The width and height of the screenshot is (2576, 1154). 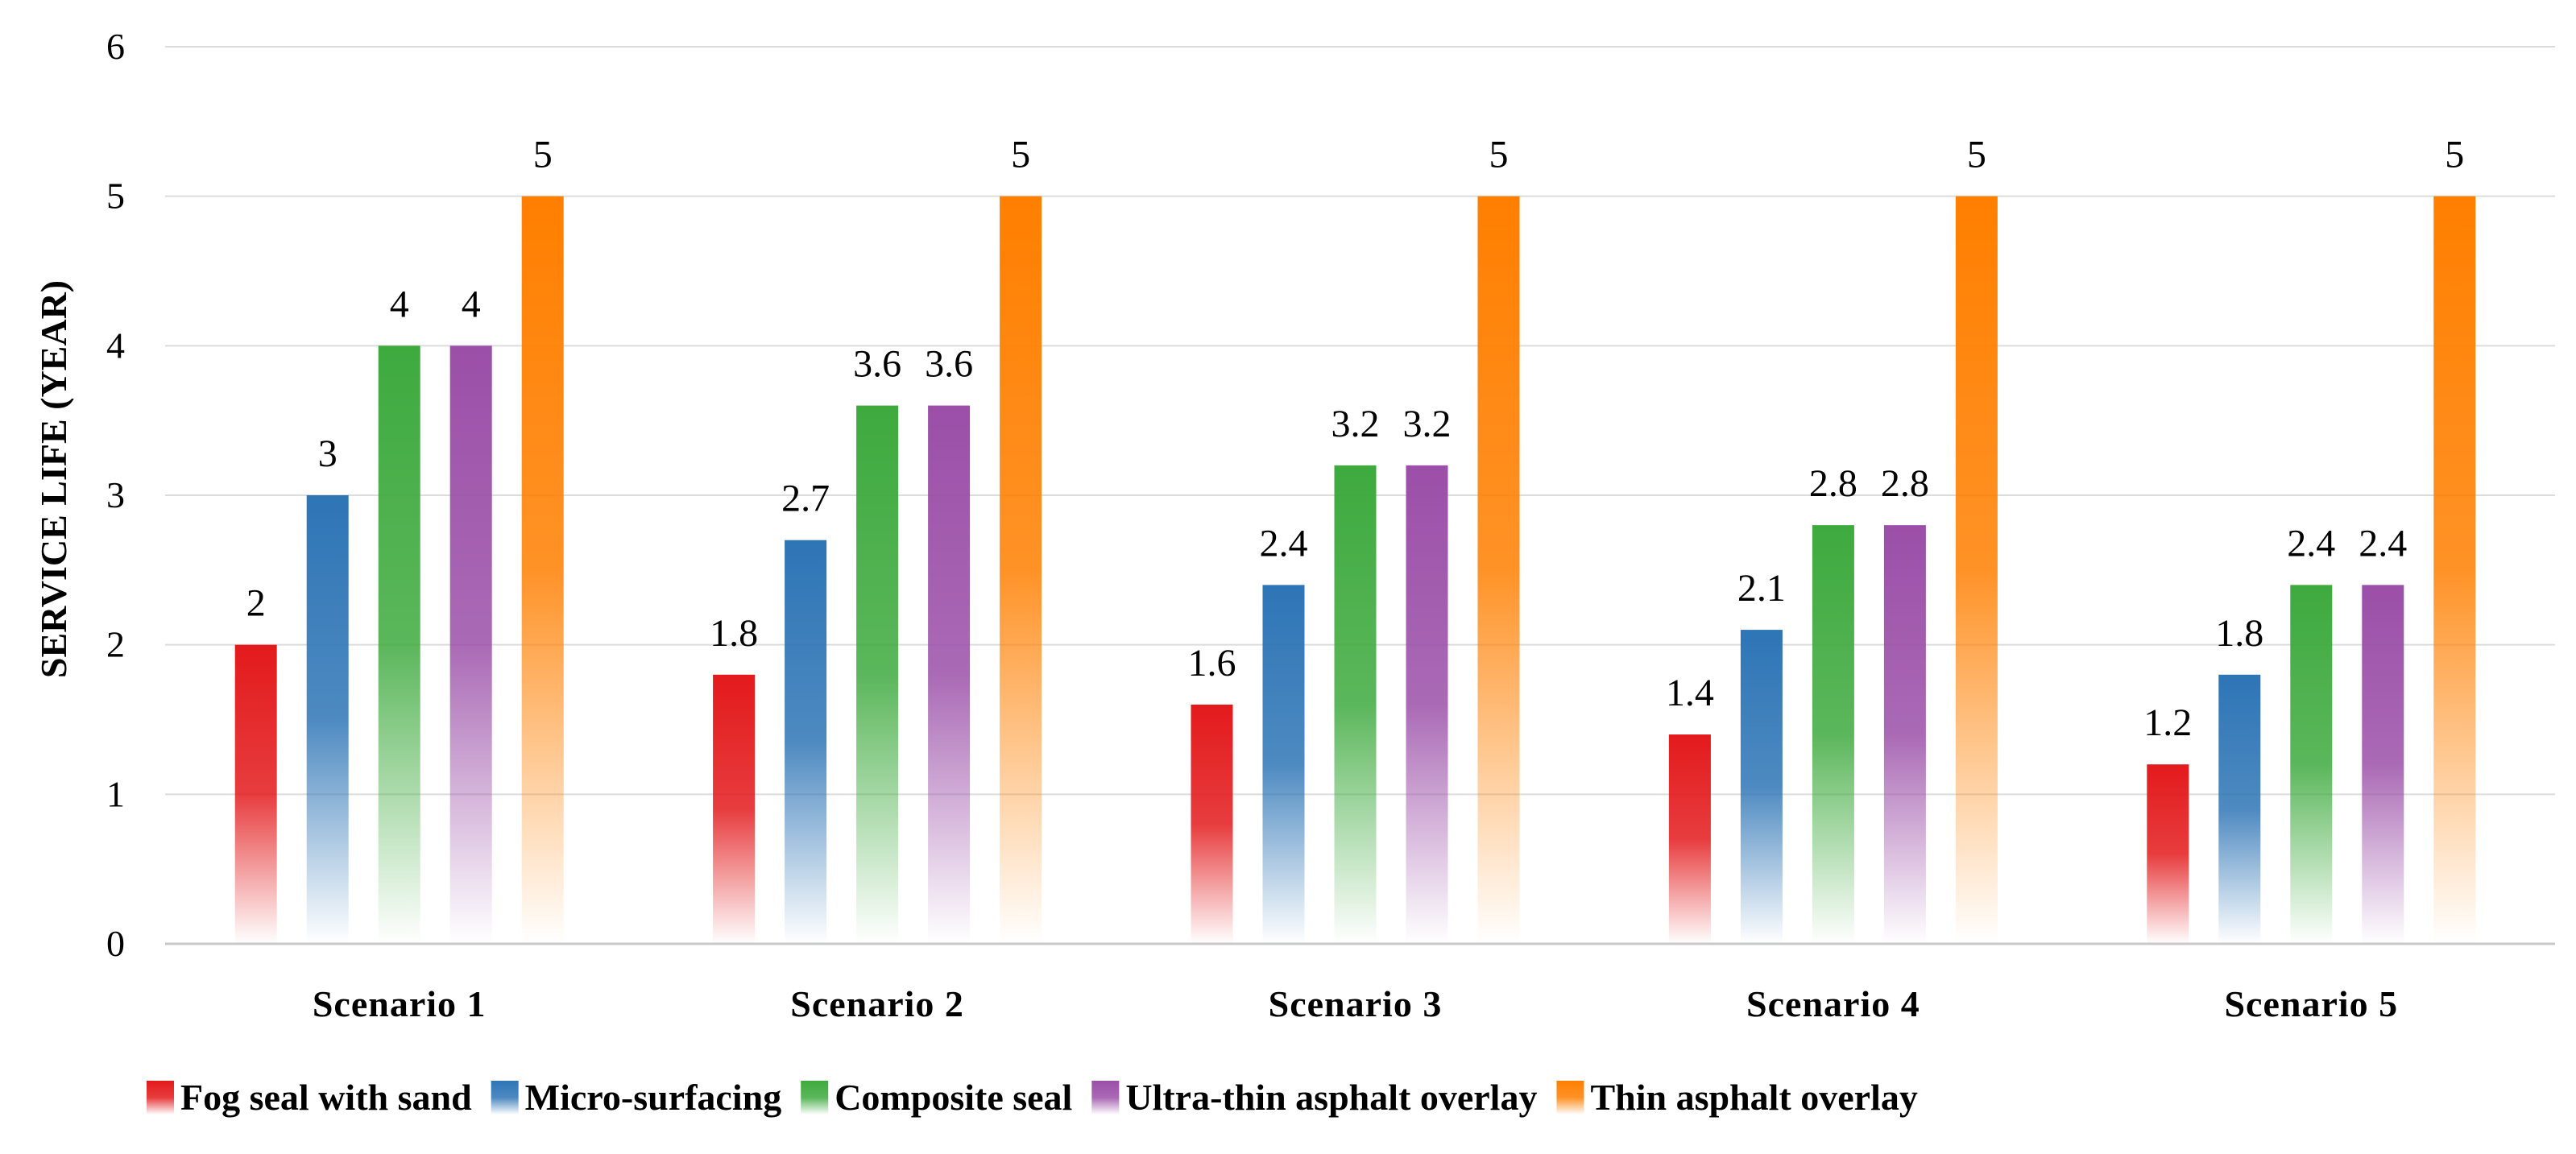 I want to click on legend-label: Composite seal, so click(x=953, y=1097).